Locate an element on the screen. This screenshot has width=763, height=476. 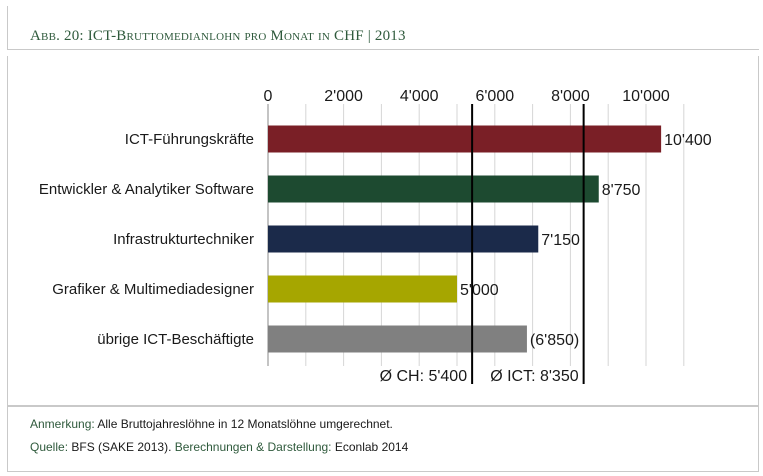
x-axis-ticks: 0 2'000 4'000 6'000 8'000 10'000 is located at coordinates (467, 96).